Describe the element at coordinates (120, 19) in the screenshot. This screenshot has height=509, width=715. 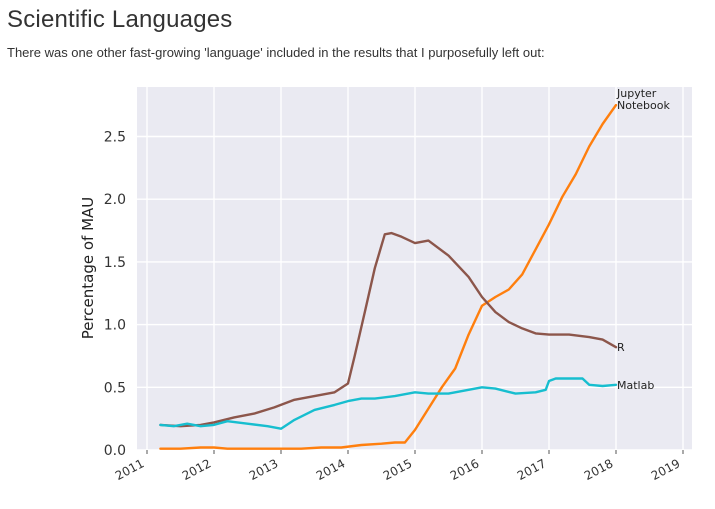
I see `page-title: Scientific Languages` at that location.